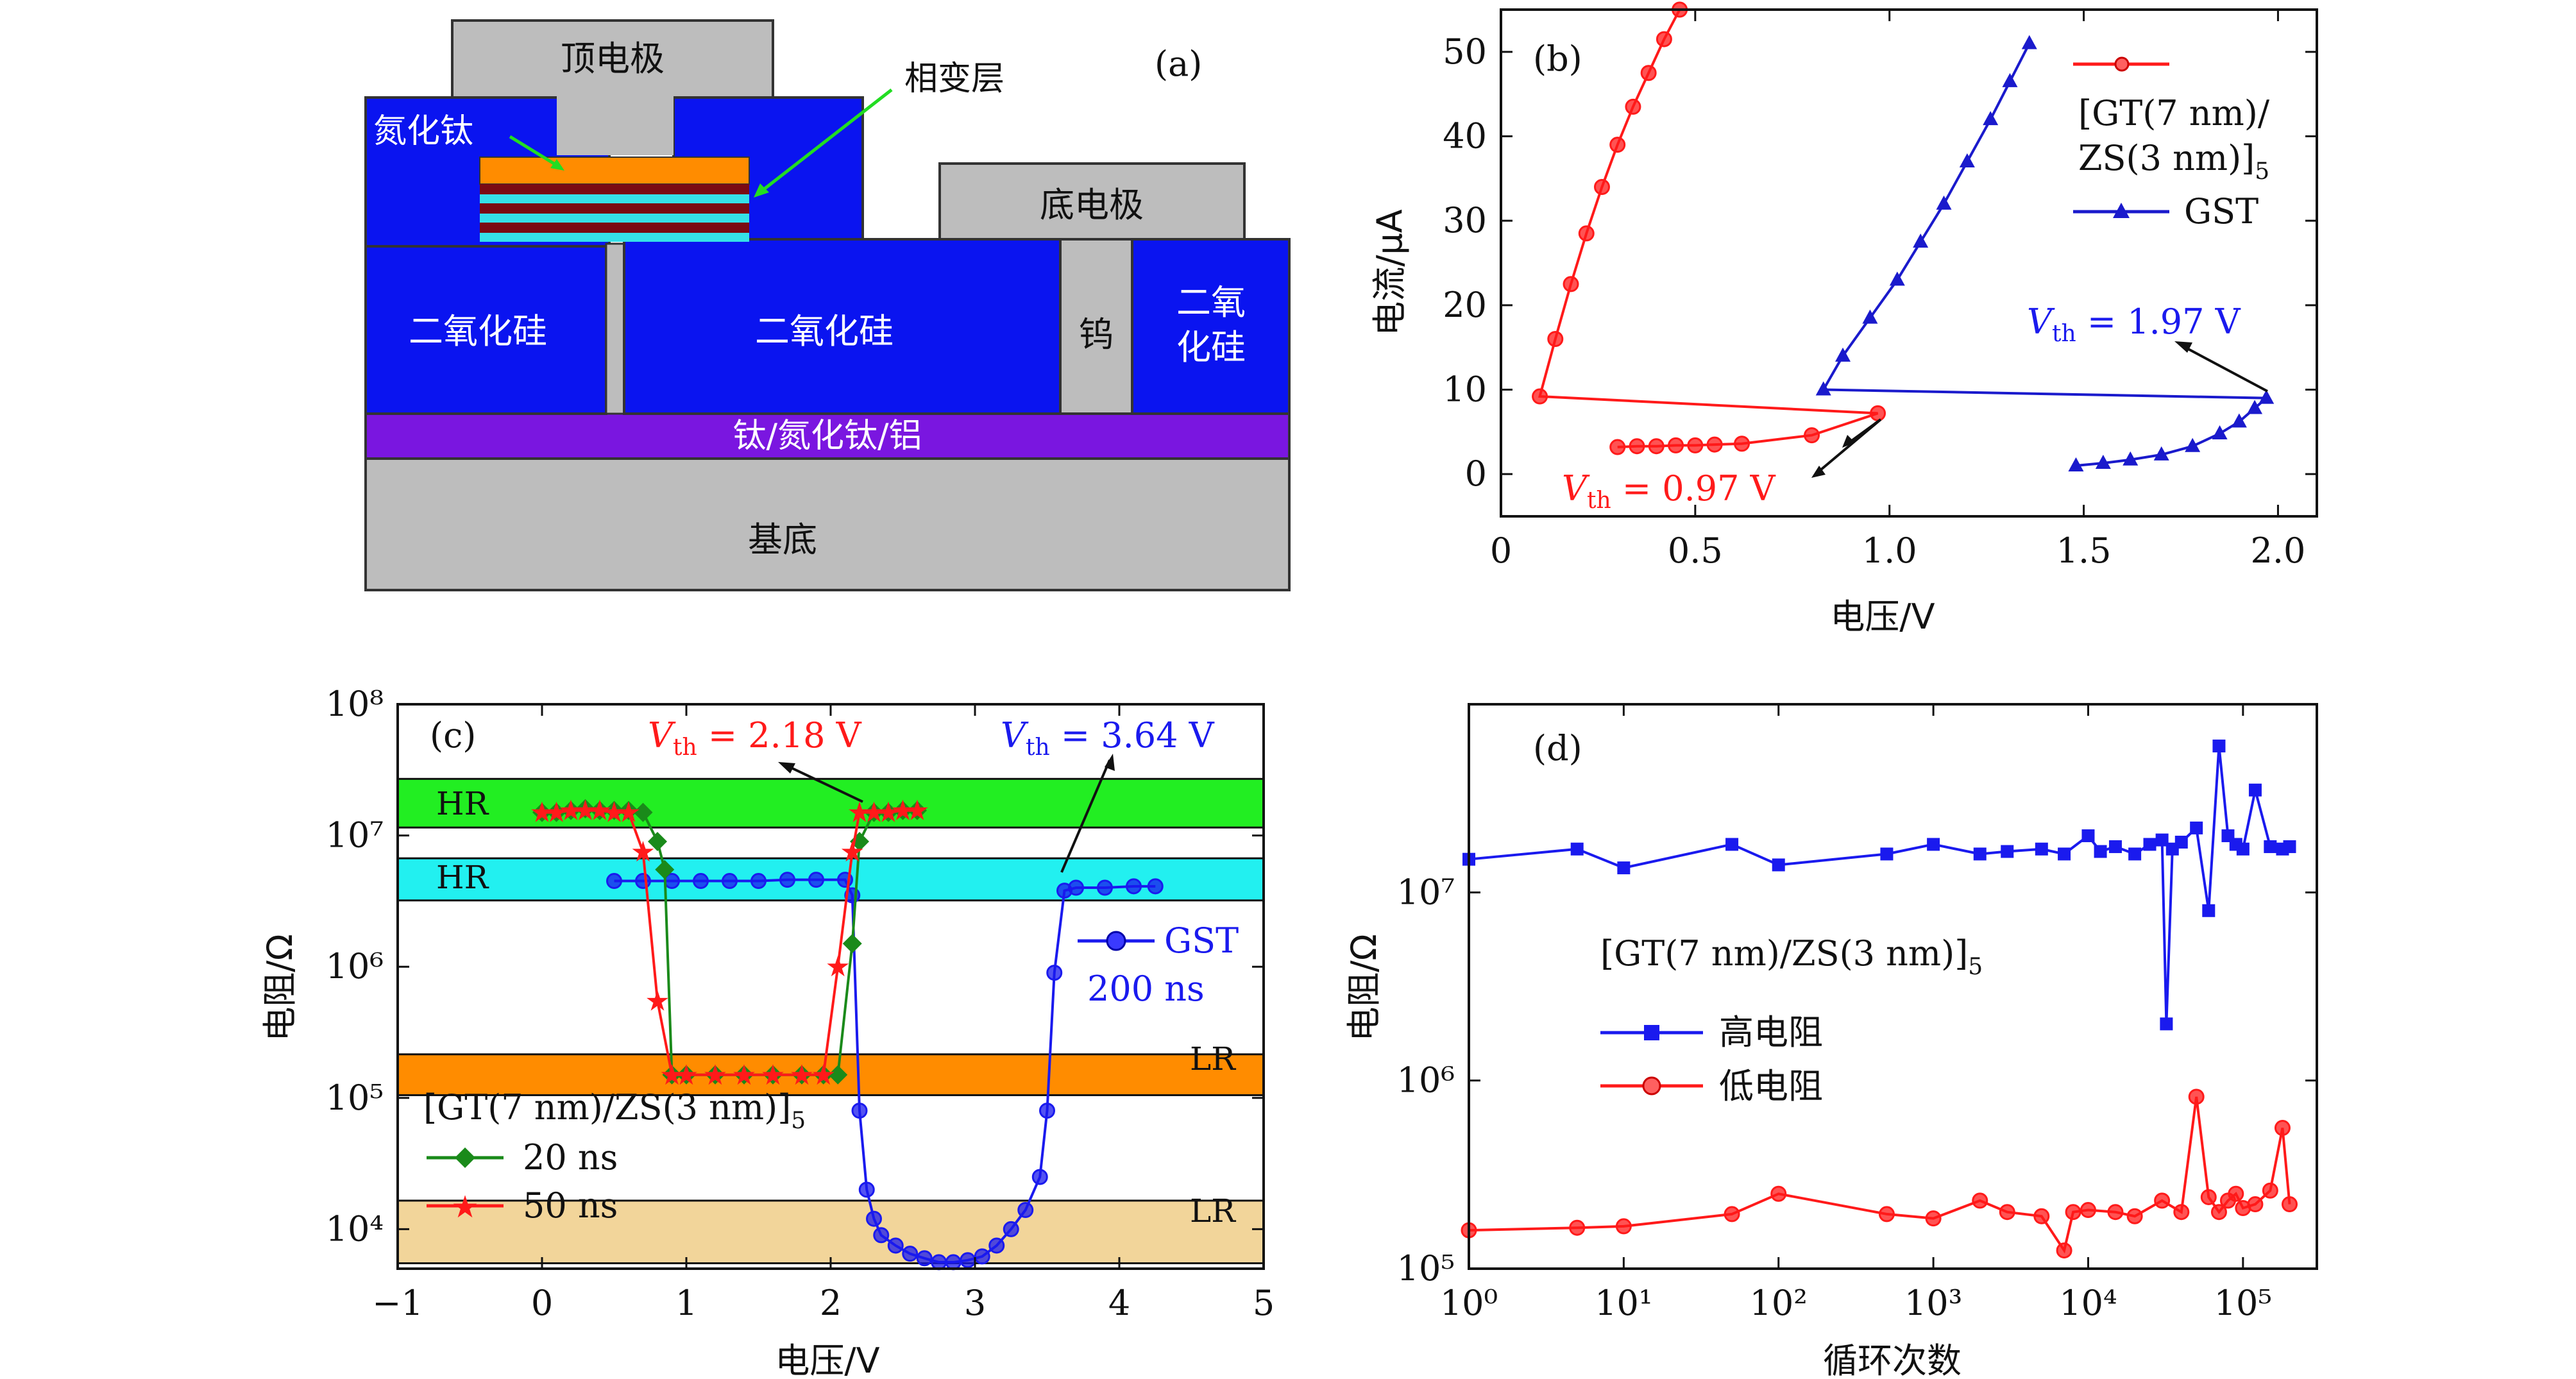  Describe the element at coordinates (1213, 1059) in the screenshot. I see `band-lr-1: LR` at that location.